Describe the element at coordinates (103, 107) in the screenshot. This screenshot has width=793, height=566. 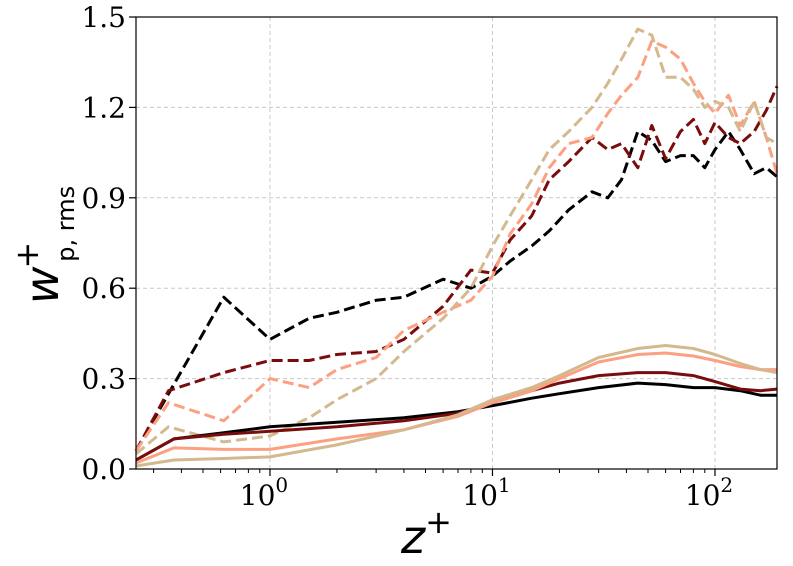
I see `y-tick-label: 1.2` at that location.